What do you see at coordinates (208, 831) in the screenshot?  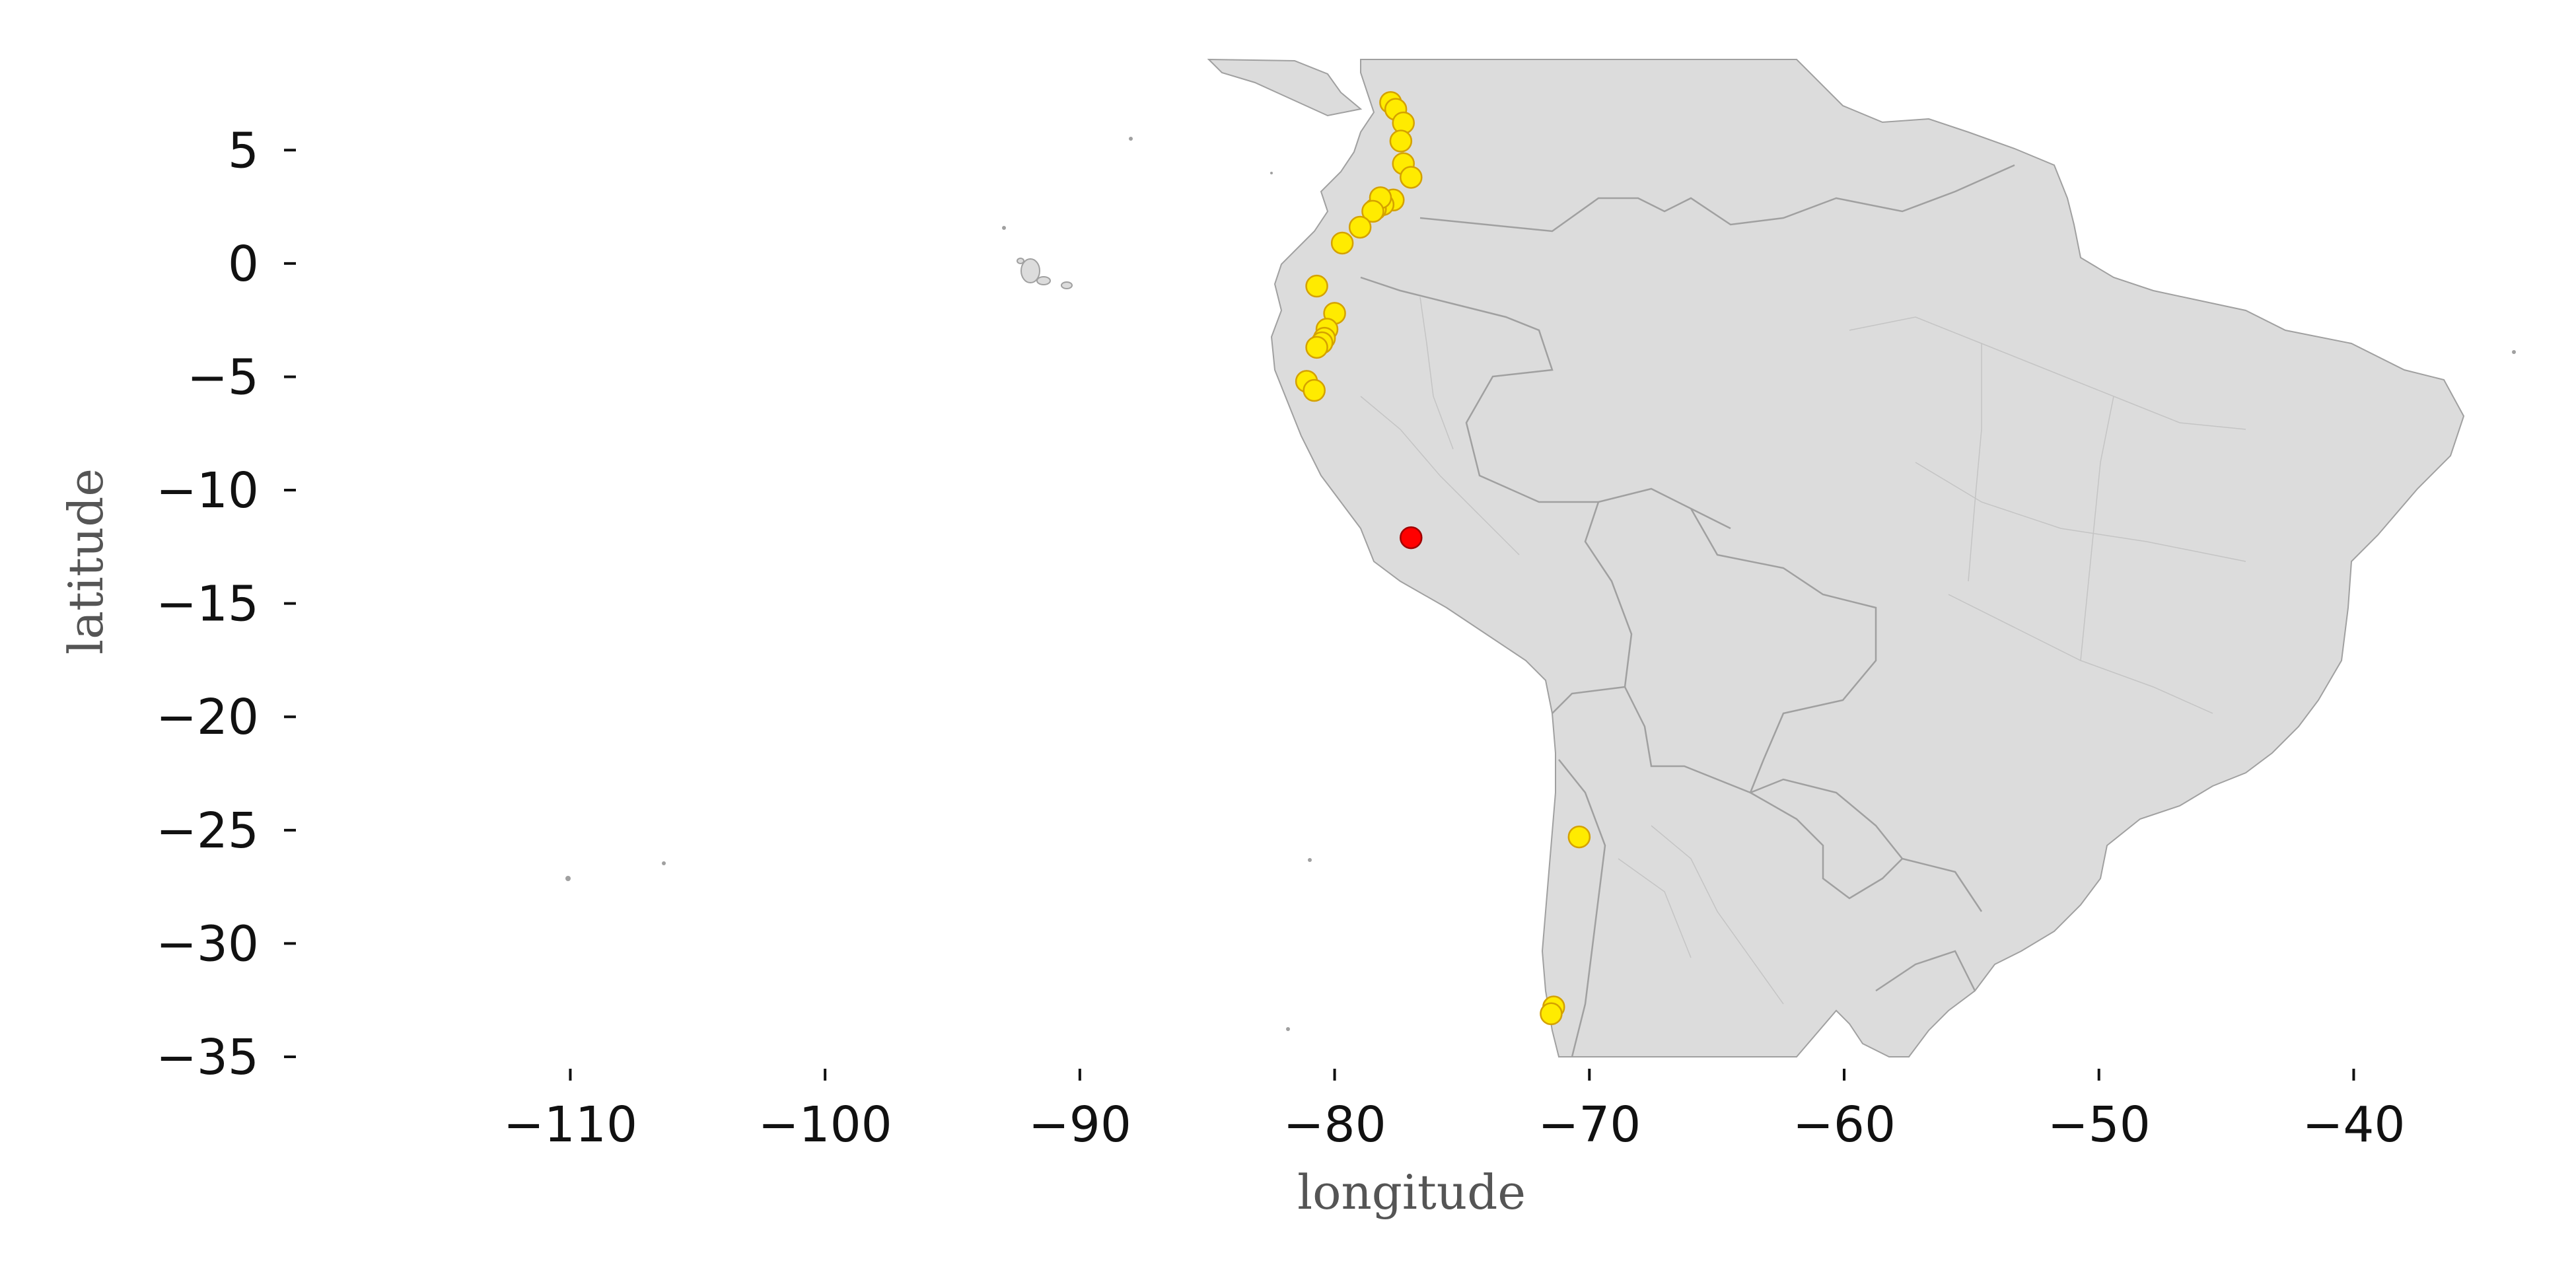 I see `y-tick-label: −25` at bounding box center [208, 831].